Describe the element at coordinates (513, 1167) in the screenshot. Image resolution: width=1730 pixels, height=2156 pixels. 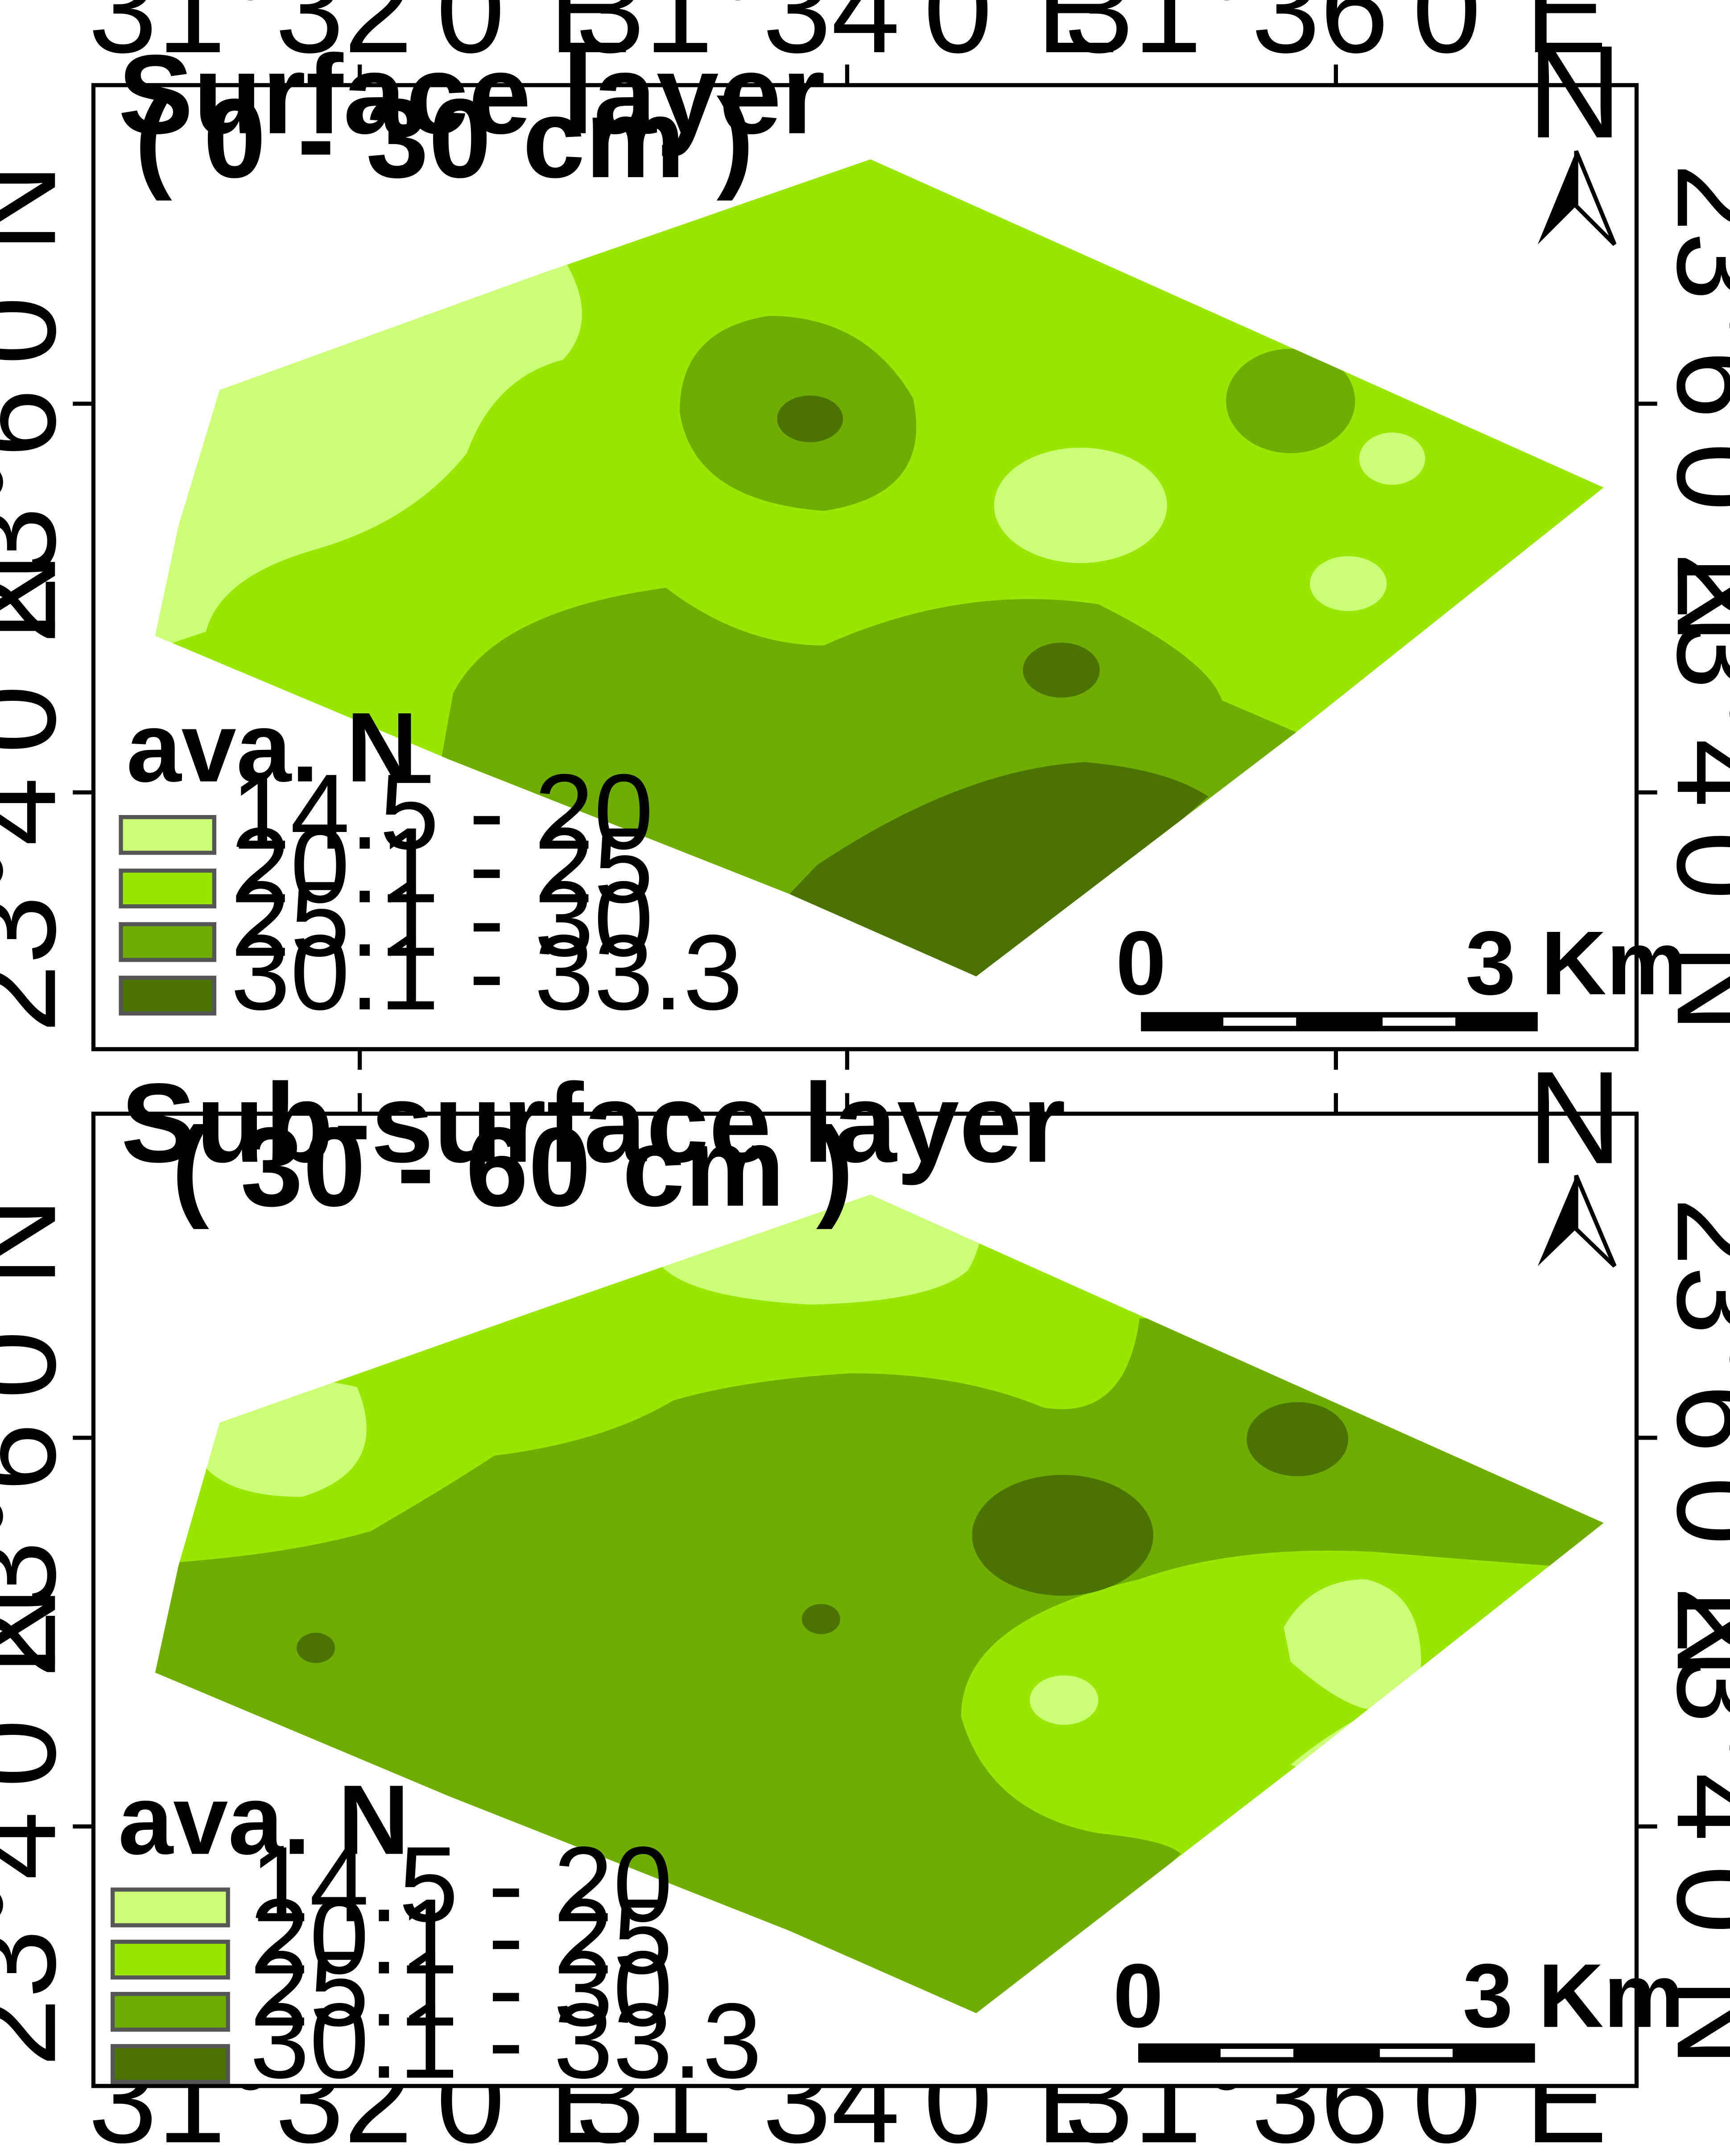
I see `panel-subtitle: ( 30 - 60 cm )` at that location.